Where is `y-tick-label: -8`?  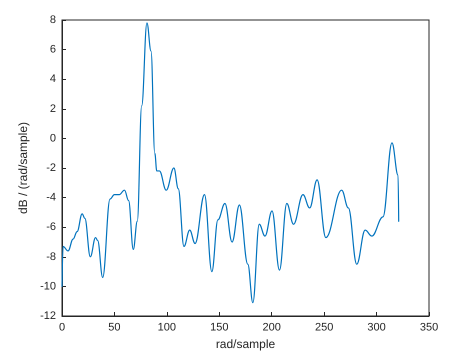 y-tick-label: -8 is located at coordinates (51, 256).